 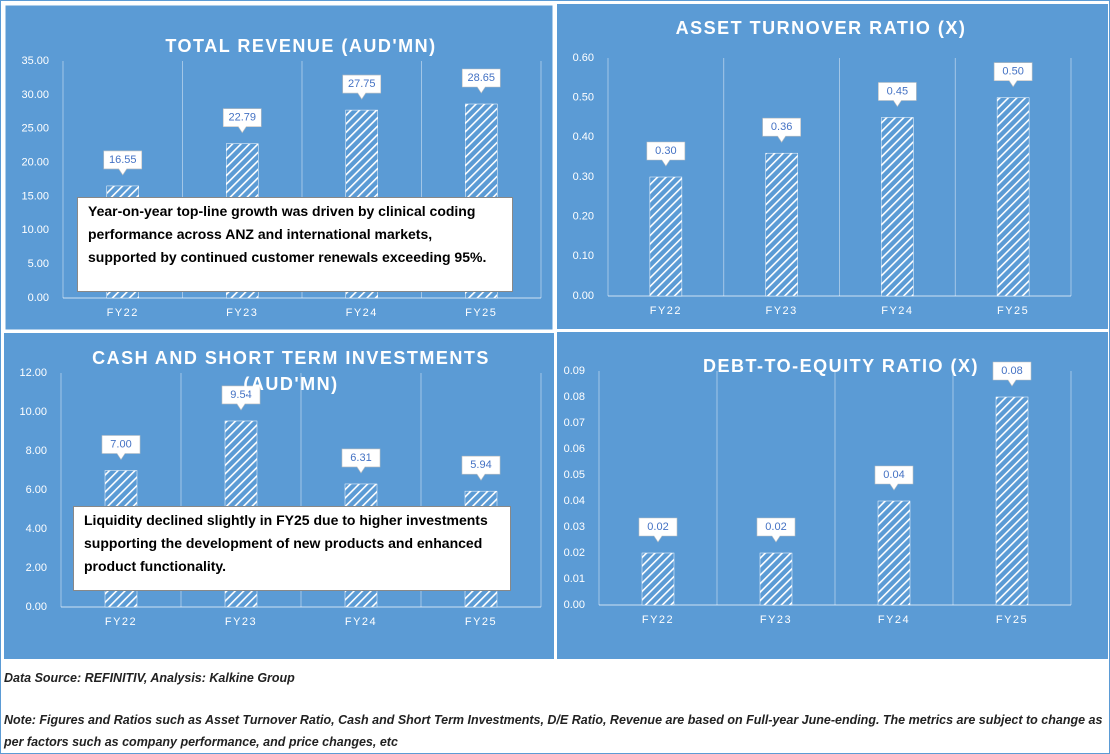 What do you see at coordinates (120, 444) in the screenshot?
I see `data-label: 7.00` at bounding box center [120, 444].